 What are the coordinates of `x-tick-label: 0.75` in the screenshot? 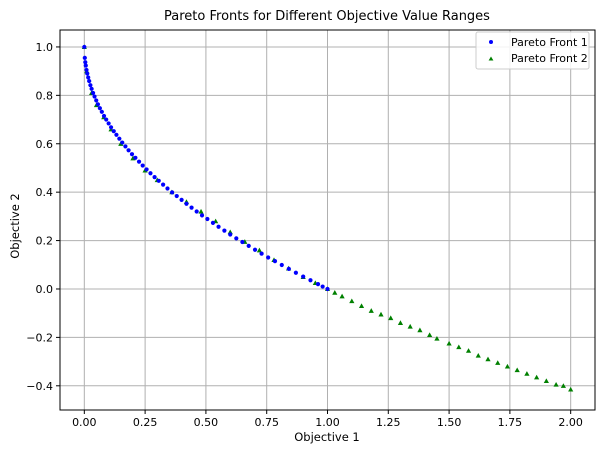 It's located at (266, 422).